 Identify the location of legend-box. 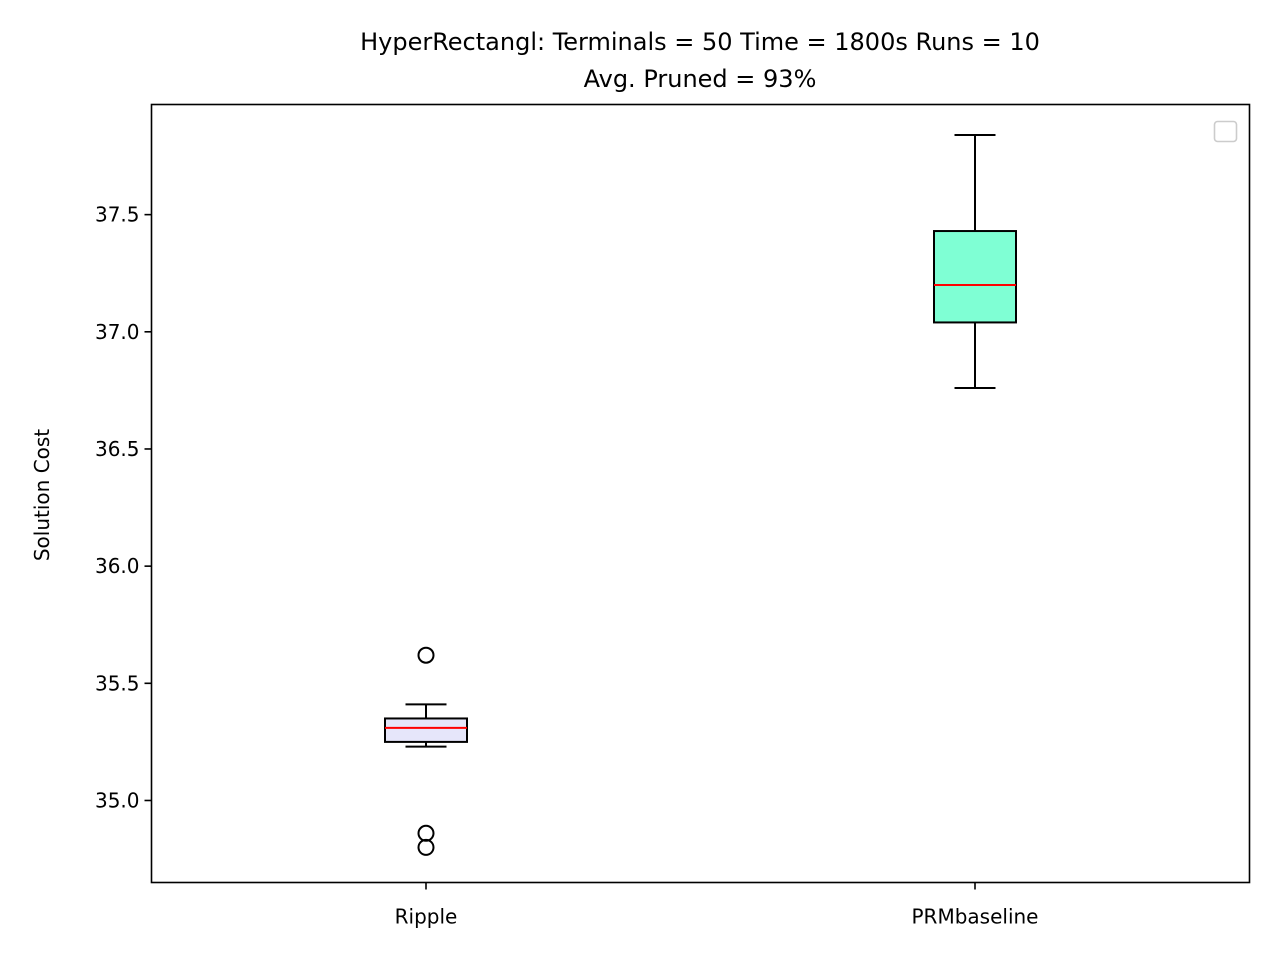
(1225, 131).